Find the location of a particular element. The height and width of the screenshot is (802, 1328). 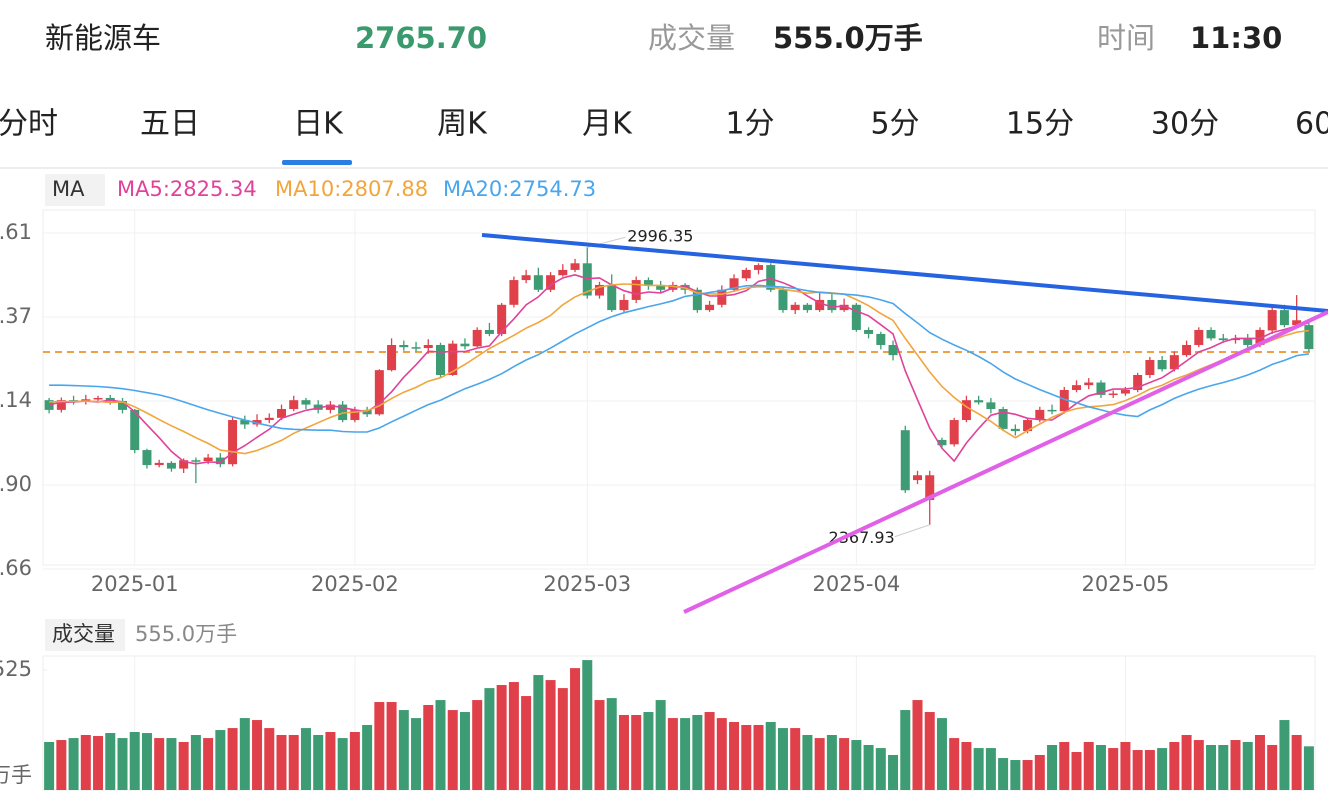

period-tab: 60分 is located at coordinates (1311, 124).